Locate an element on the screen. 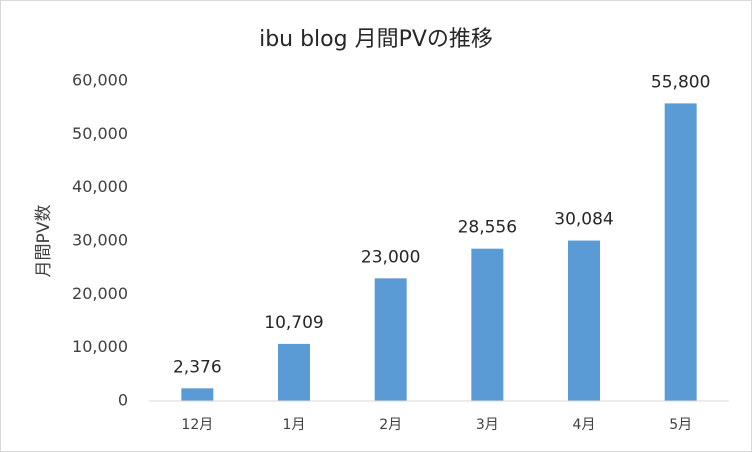 This screenshot has height=452, width=752. x-tick-label: 3月 is located at coordinates (487, 425).